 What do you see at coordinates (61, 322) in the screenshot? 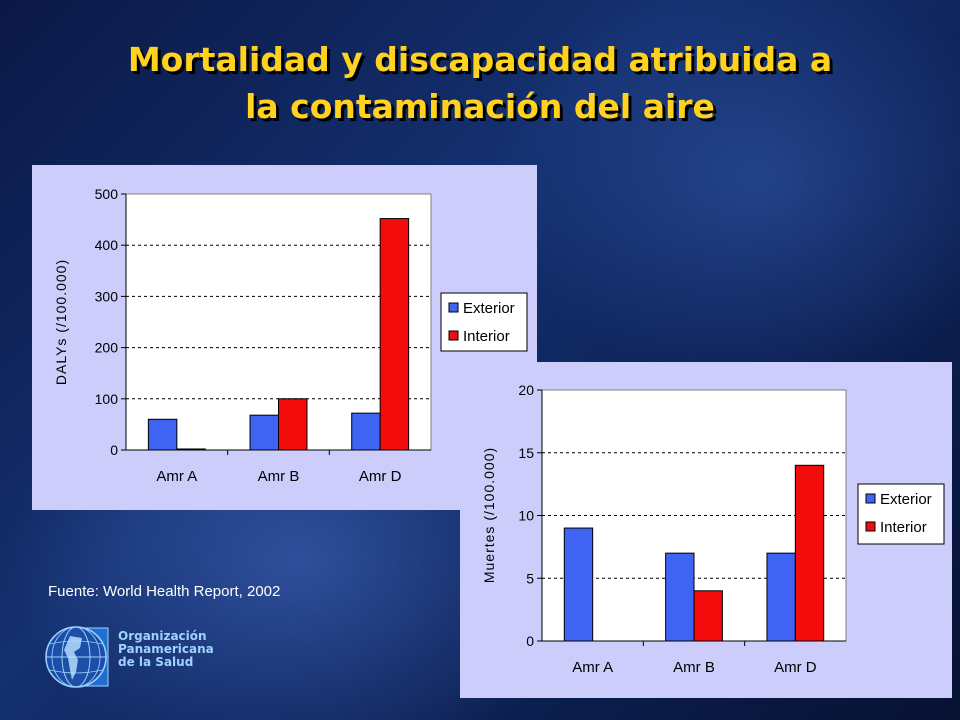
I see `dalys-y-axis-label: DALYs (/100.000)` at bounding box center [61, 322].